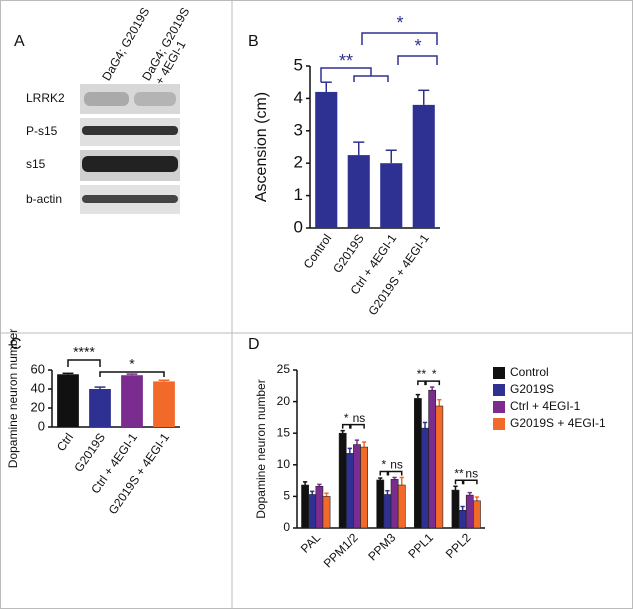 This screenshot has height=609, width=633. I want to click on row-label: s15, so click(36, 164).